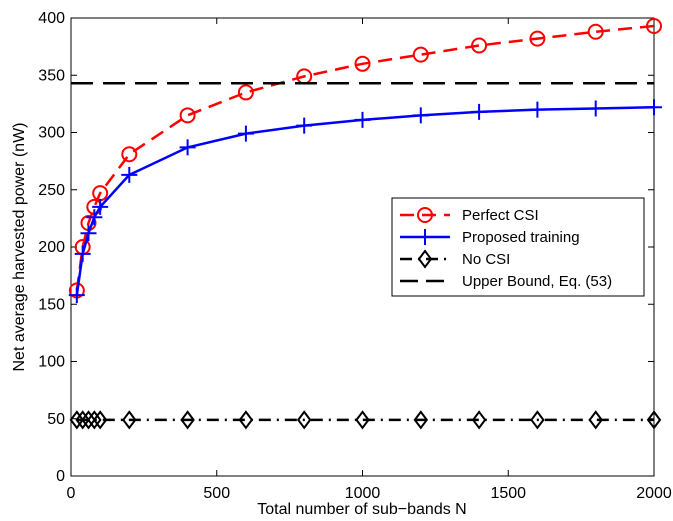  I want to click on y-tick-label: 350, so click(51, 75).